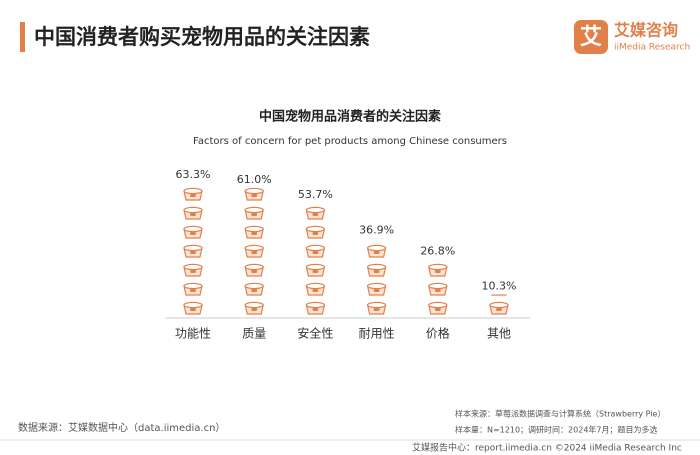 This screenshot has height=455, width=700. I want to click on x-tick-label: 耐用性, so click(377, 334).